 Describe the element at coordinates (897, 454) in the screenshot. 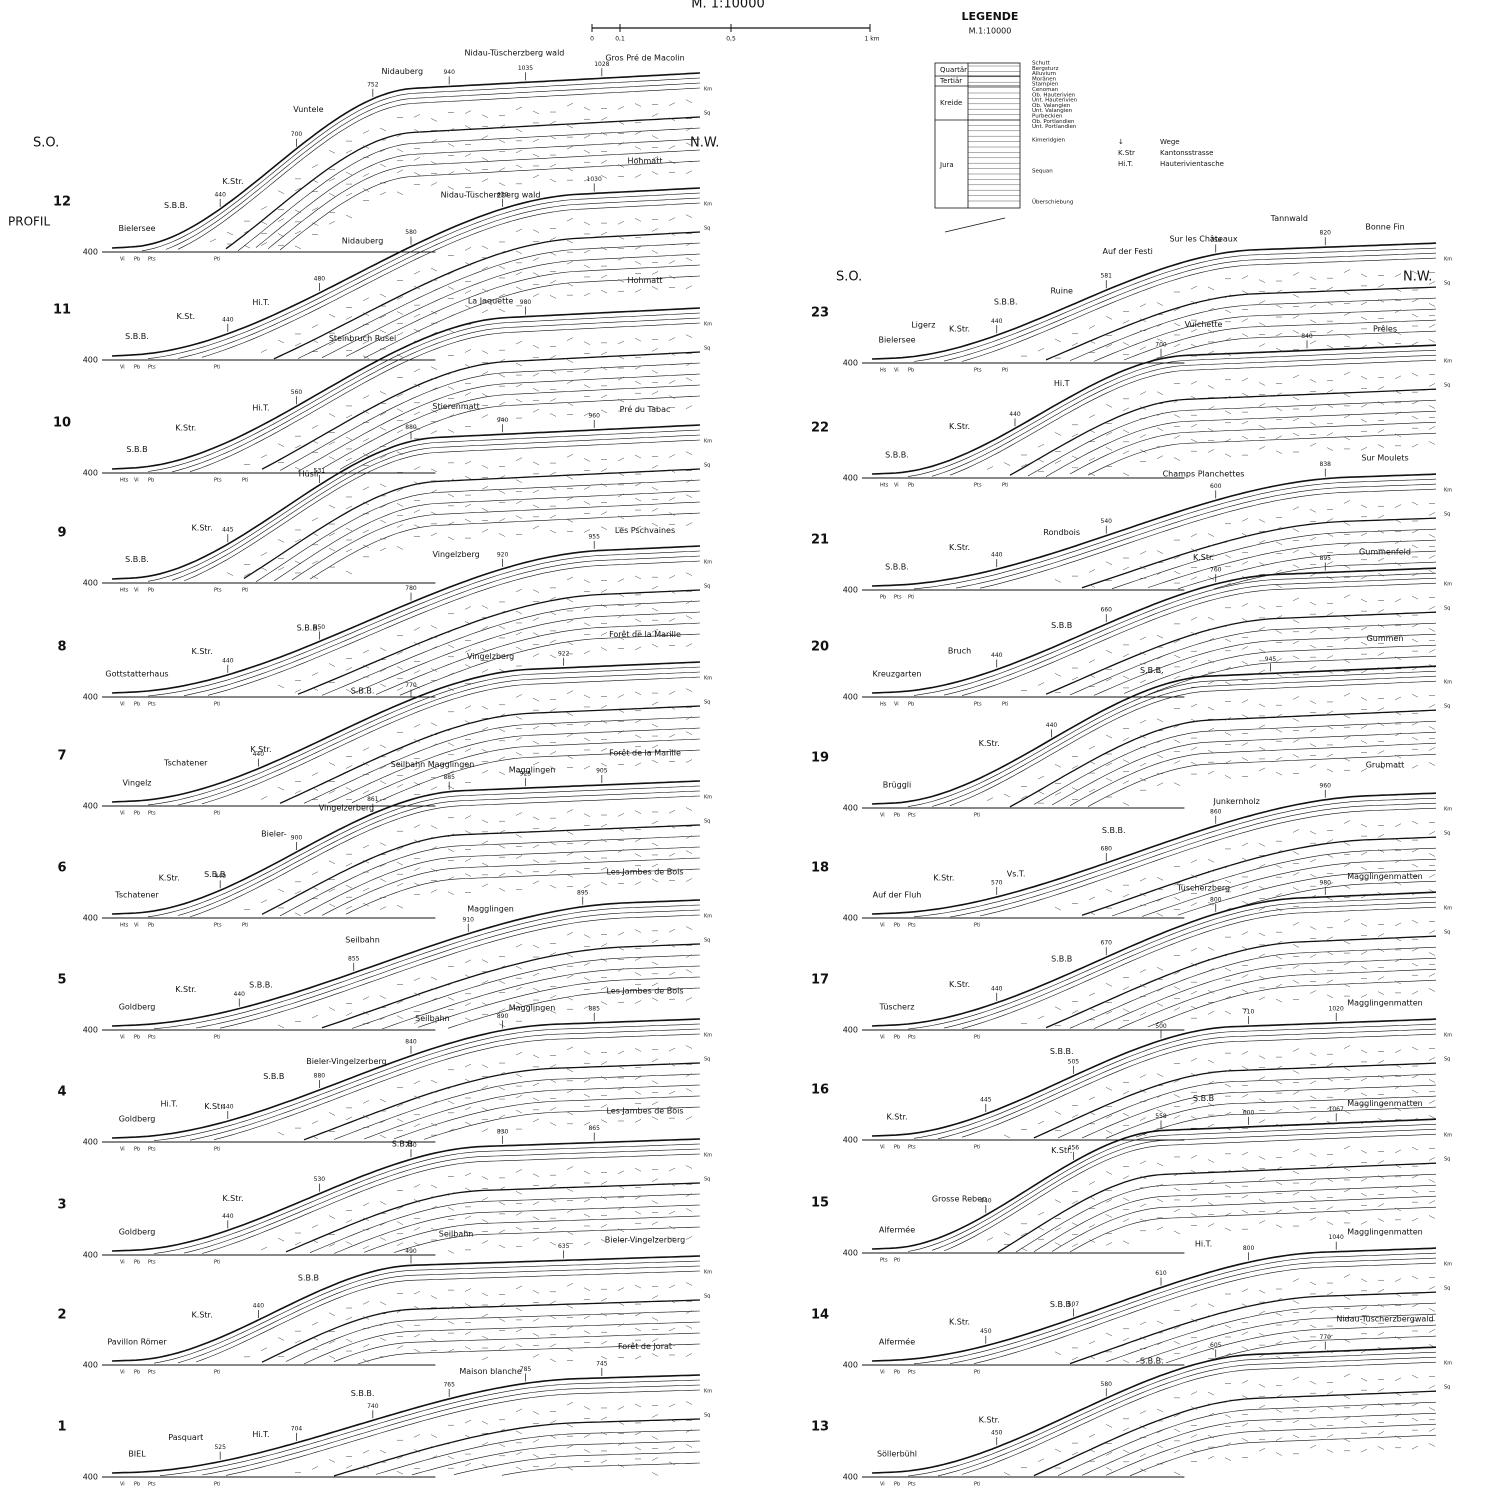

I see `place-name: S.B.B.` at that location.